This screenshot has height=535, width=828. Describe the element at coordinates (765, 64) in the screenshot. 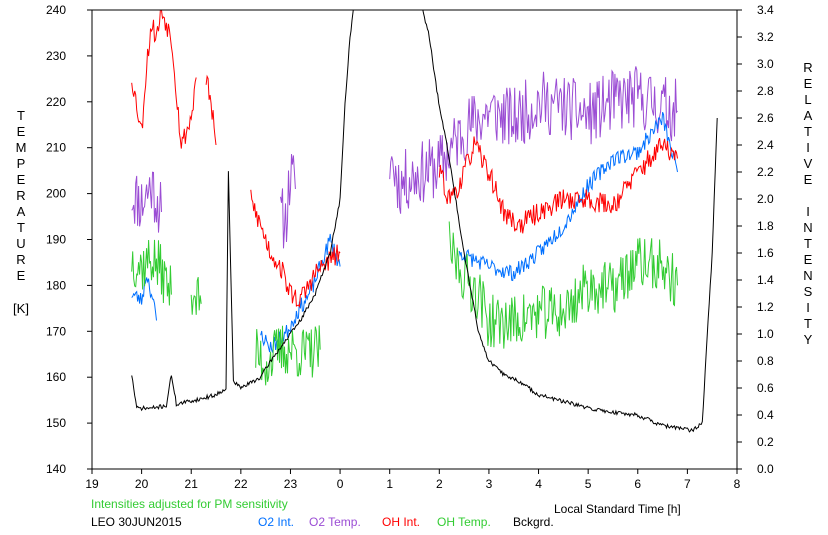

I see `y-right-tick-label: 3.0` at that location.